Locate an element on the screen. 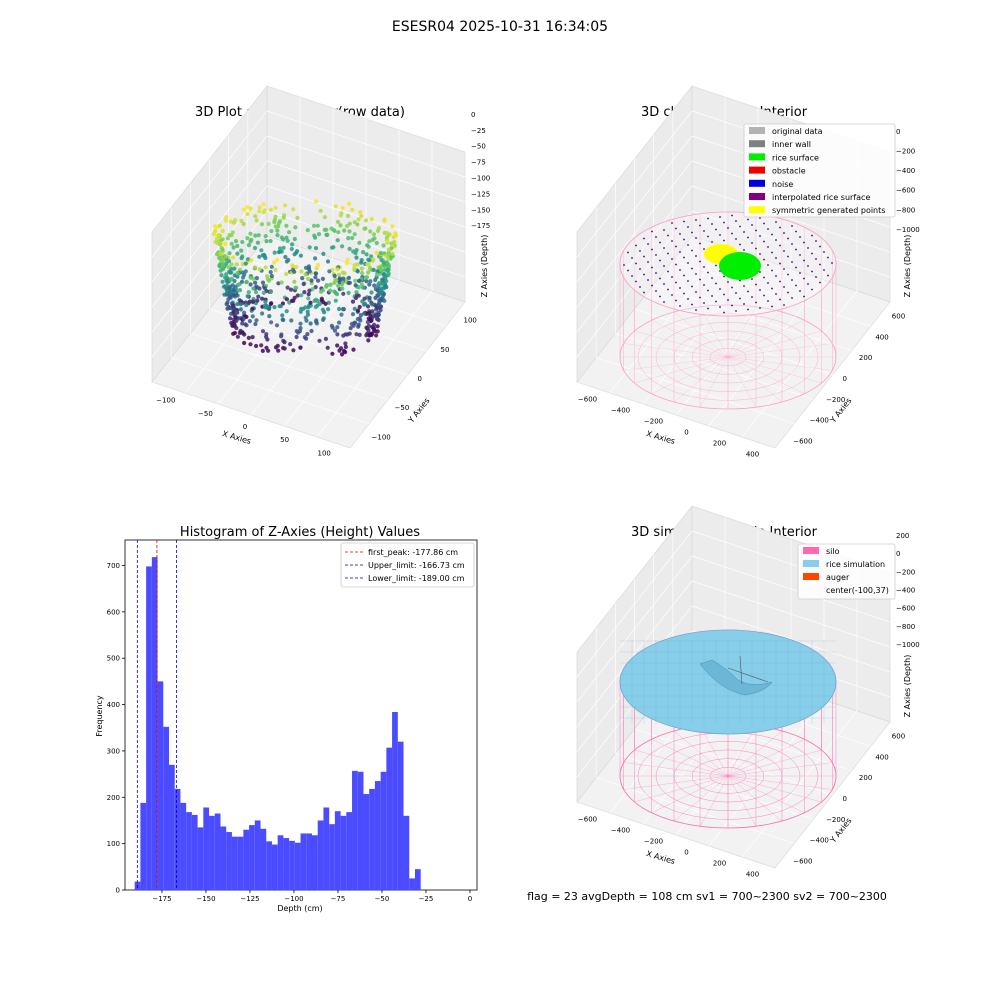 The height and width of the screenshot is (1000, 1000). x-tick-label: −25 is located at coordinates (426, 899).